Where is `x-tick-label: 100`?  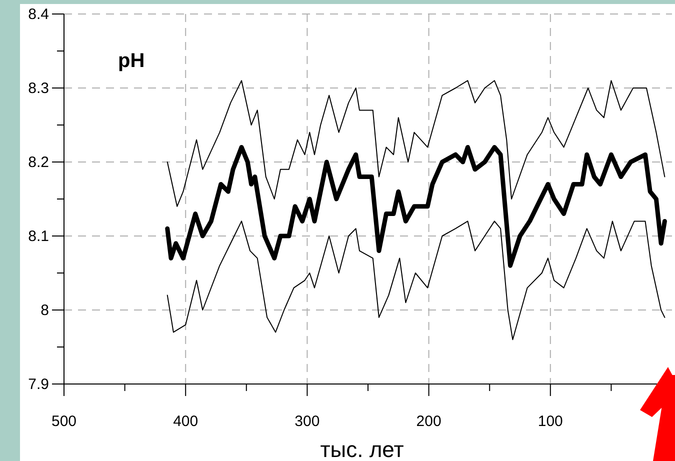
x-tick-label: 100 is located at coordinates (550, 421).